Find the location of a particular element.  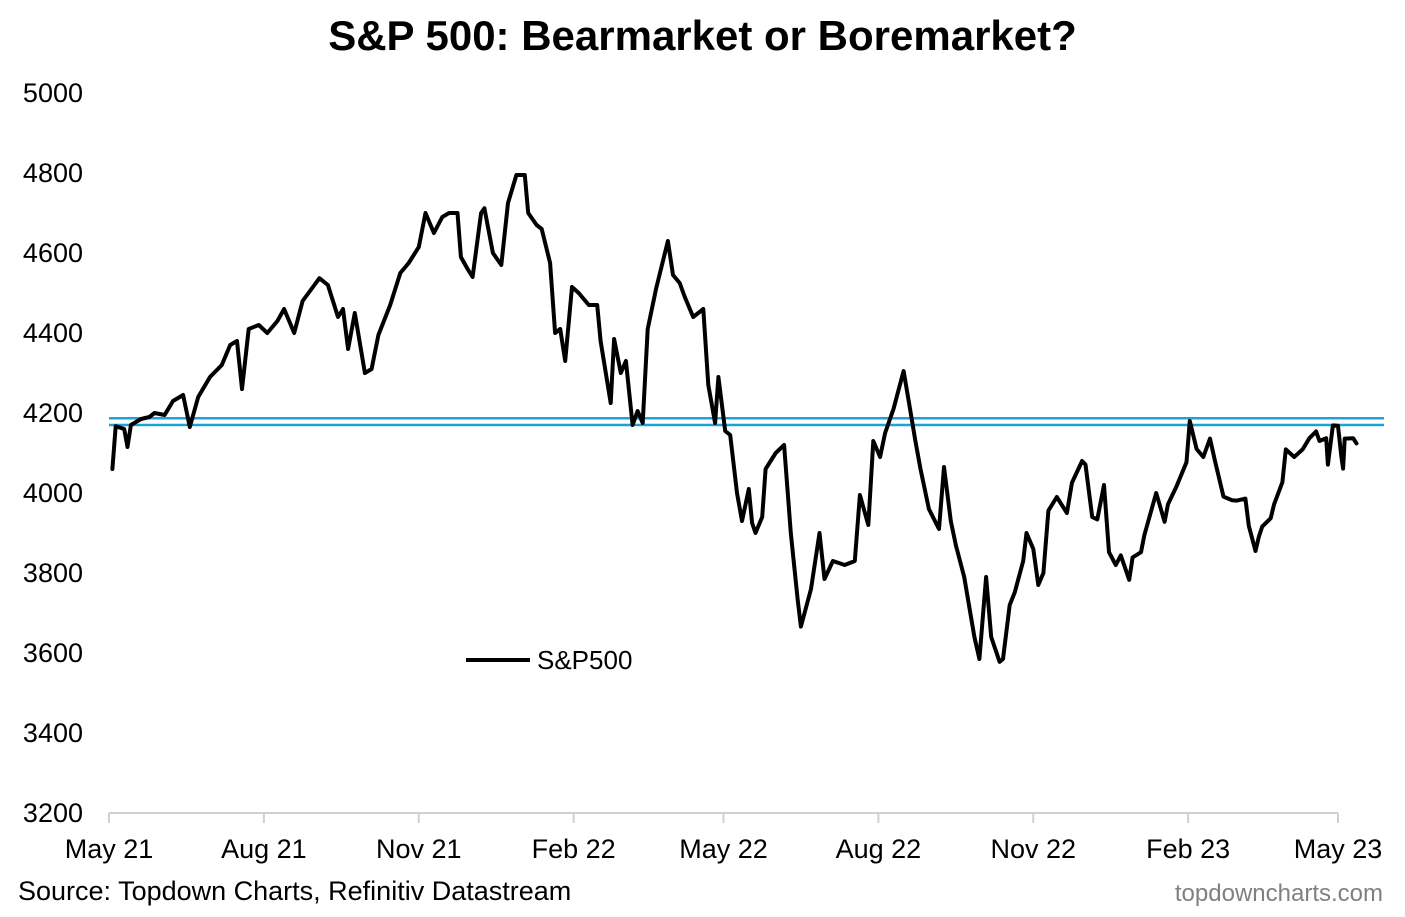

y-tick-label: 4000 is located at coordinates (53, 493).